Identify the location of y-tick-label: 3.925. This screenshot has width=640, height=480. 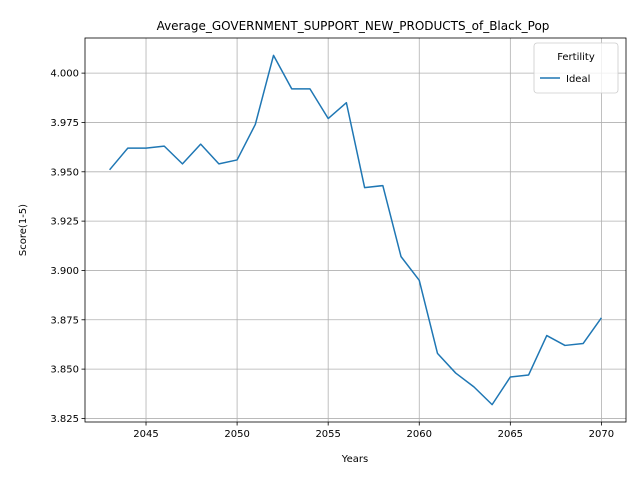
(64, 222).